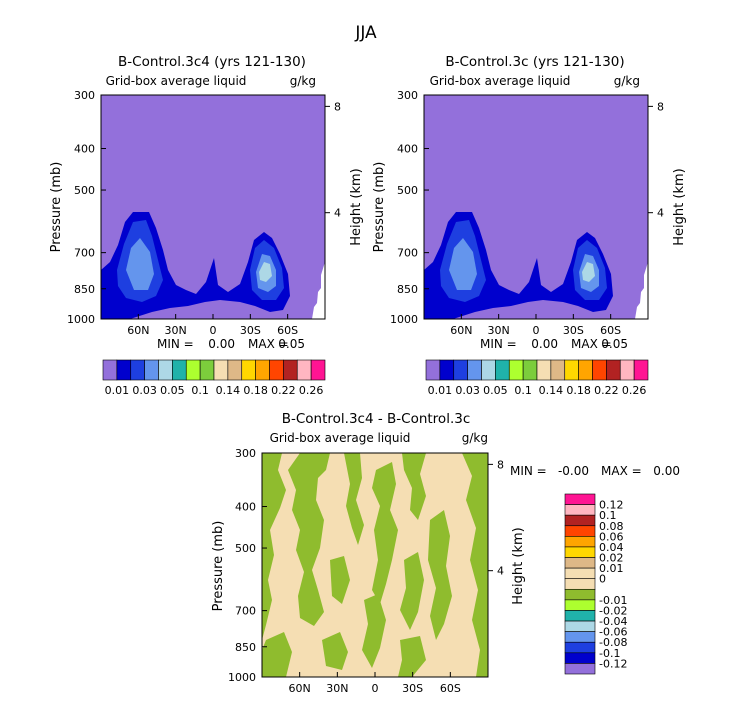 The image size is (733, 702). Describe the element at coordinates (221, 344) in the screenshot. I see `min-value: 0.00` at that location.